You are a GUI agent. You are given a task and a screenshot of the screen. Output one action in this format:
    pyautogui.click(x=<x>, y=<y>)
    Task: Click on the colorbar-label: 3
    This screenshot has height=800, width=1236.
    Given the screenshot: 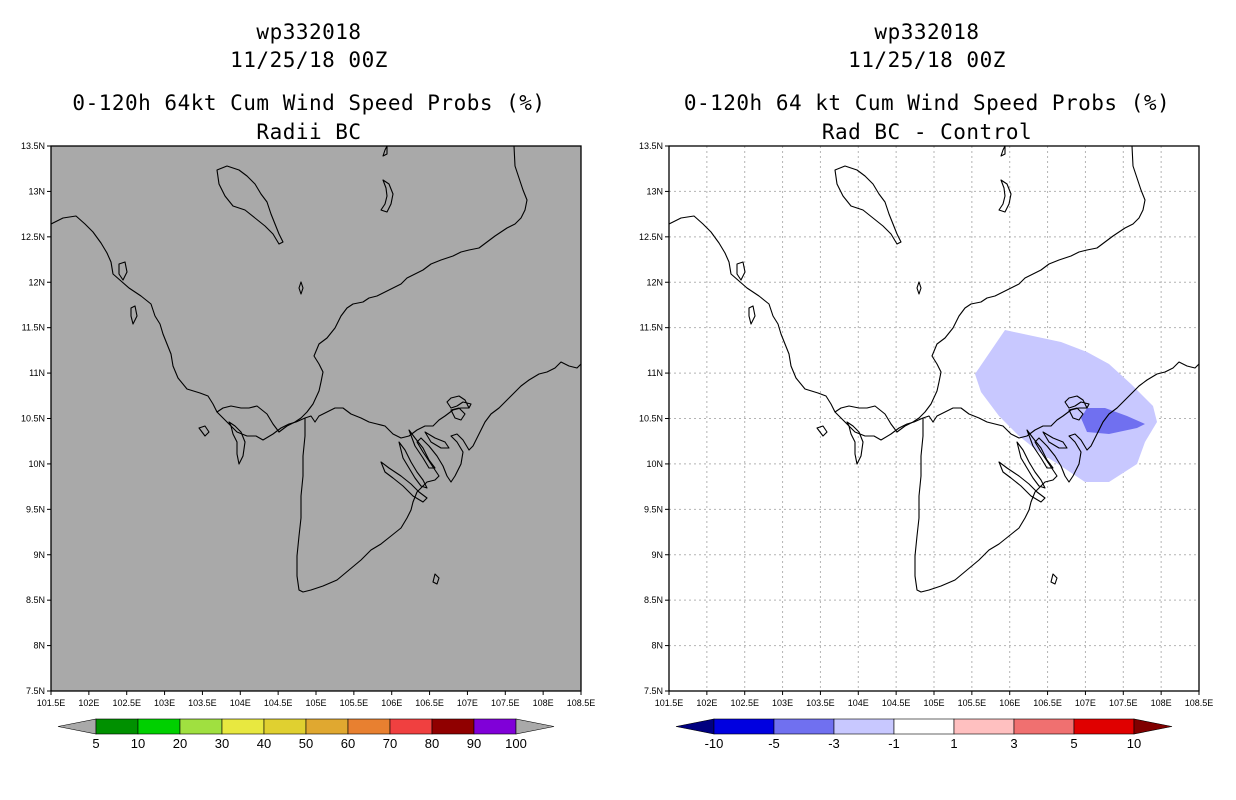 What is the action you would take?
    pyautogui.click(x=1013, y=743)
    